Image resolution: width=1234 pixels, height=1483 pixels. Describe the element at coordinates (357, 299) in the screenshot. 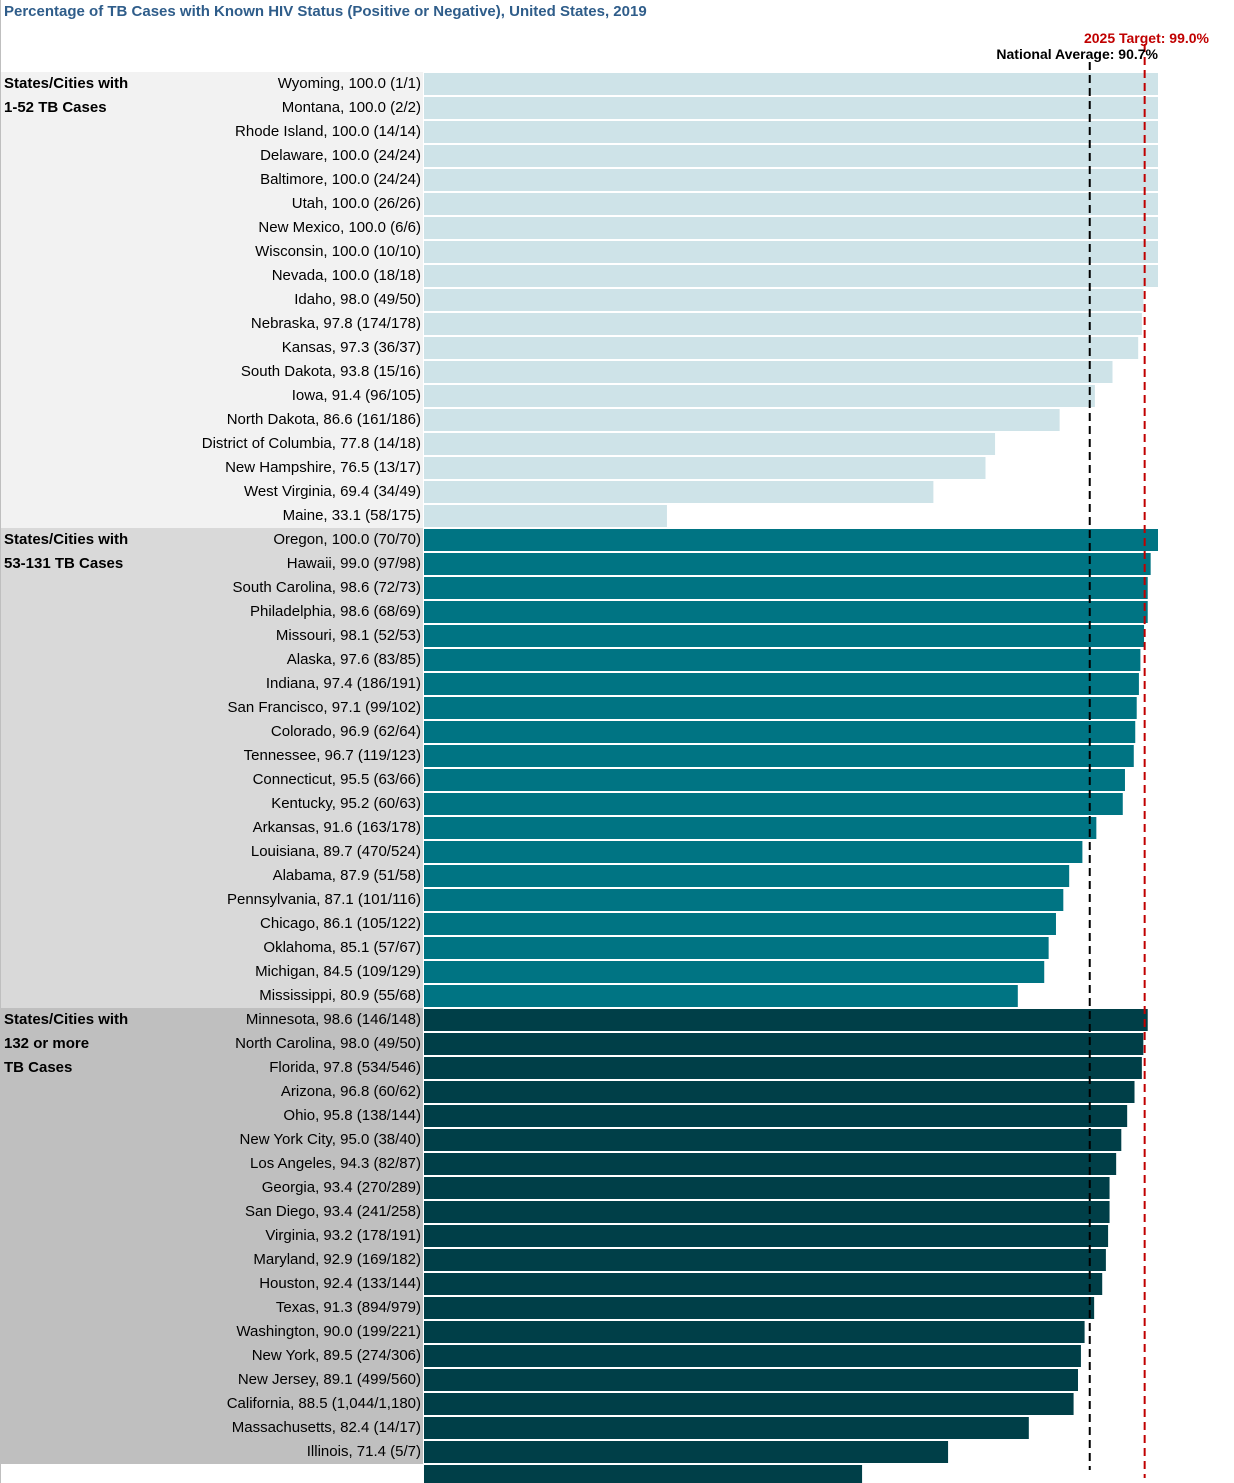

I see `bar-label: Idaho, 98.0 (49/50)` at that location.